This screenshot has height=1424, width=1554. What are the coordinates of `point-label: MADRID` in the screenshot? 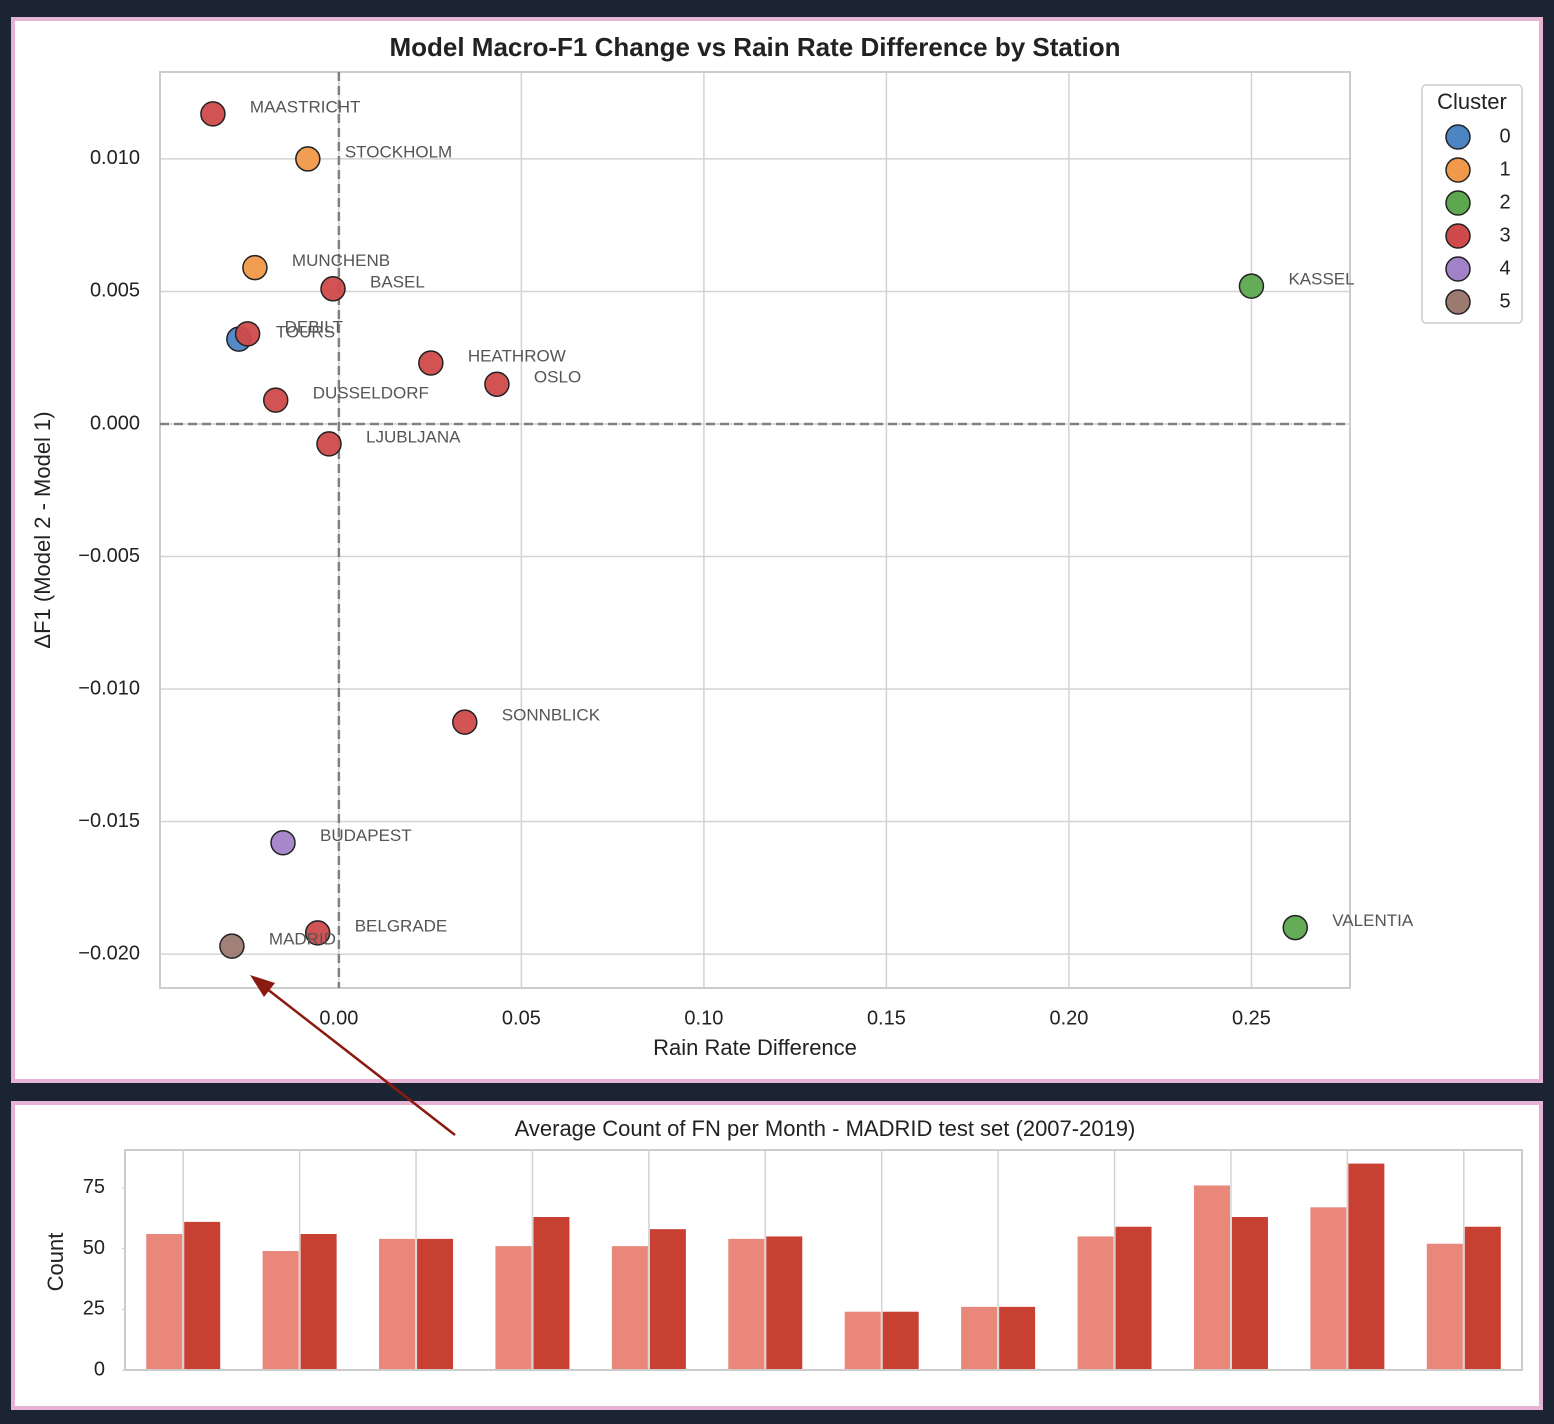 It's located at (302, 939).